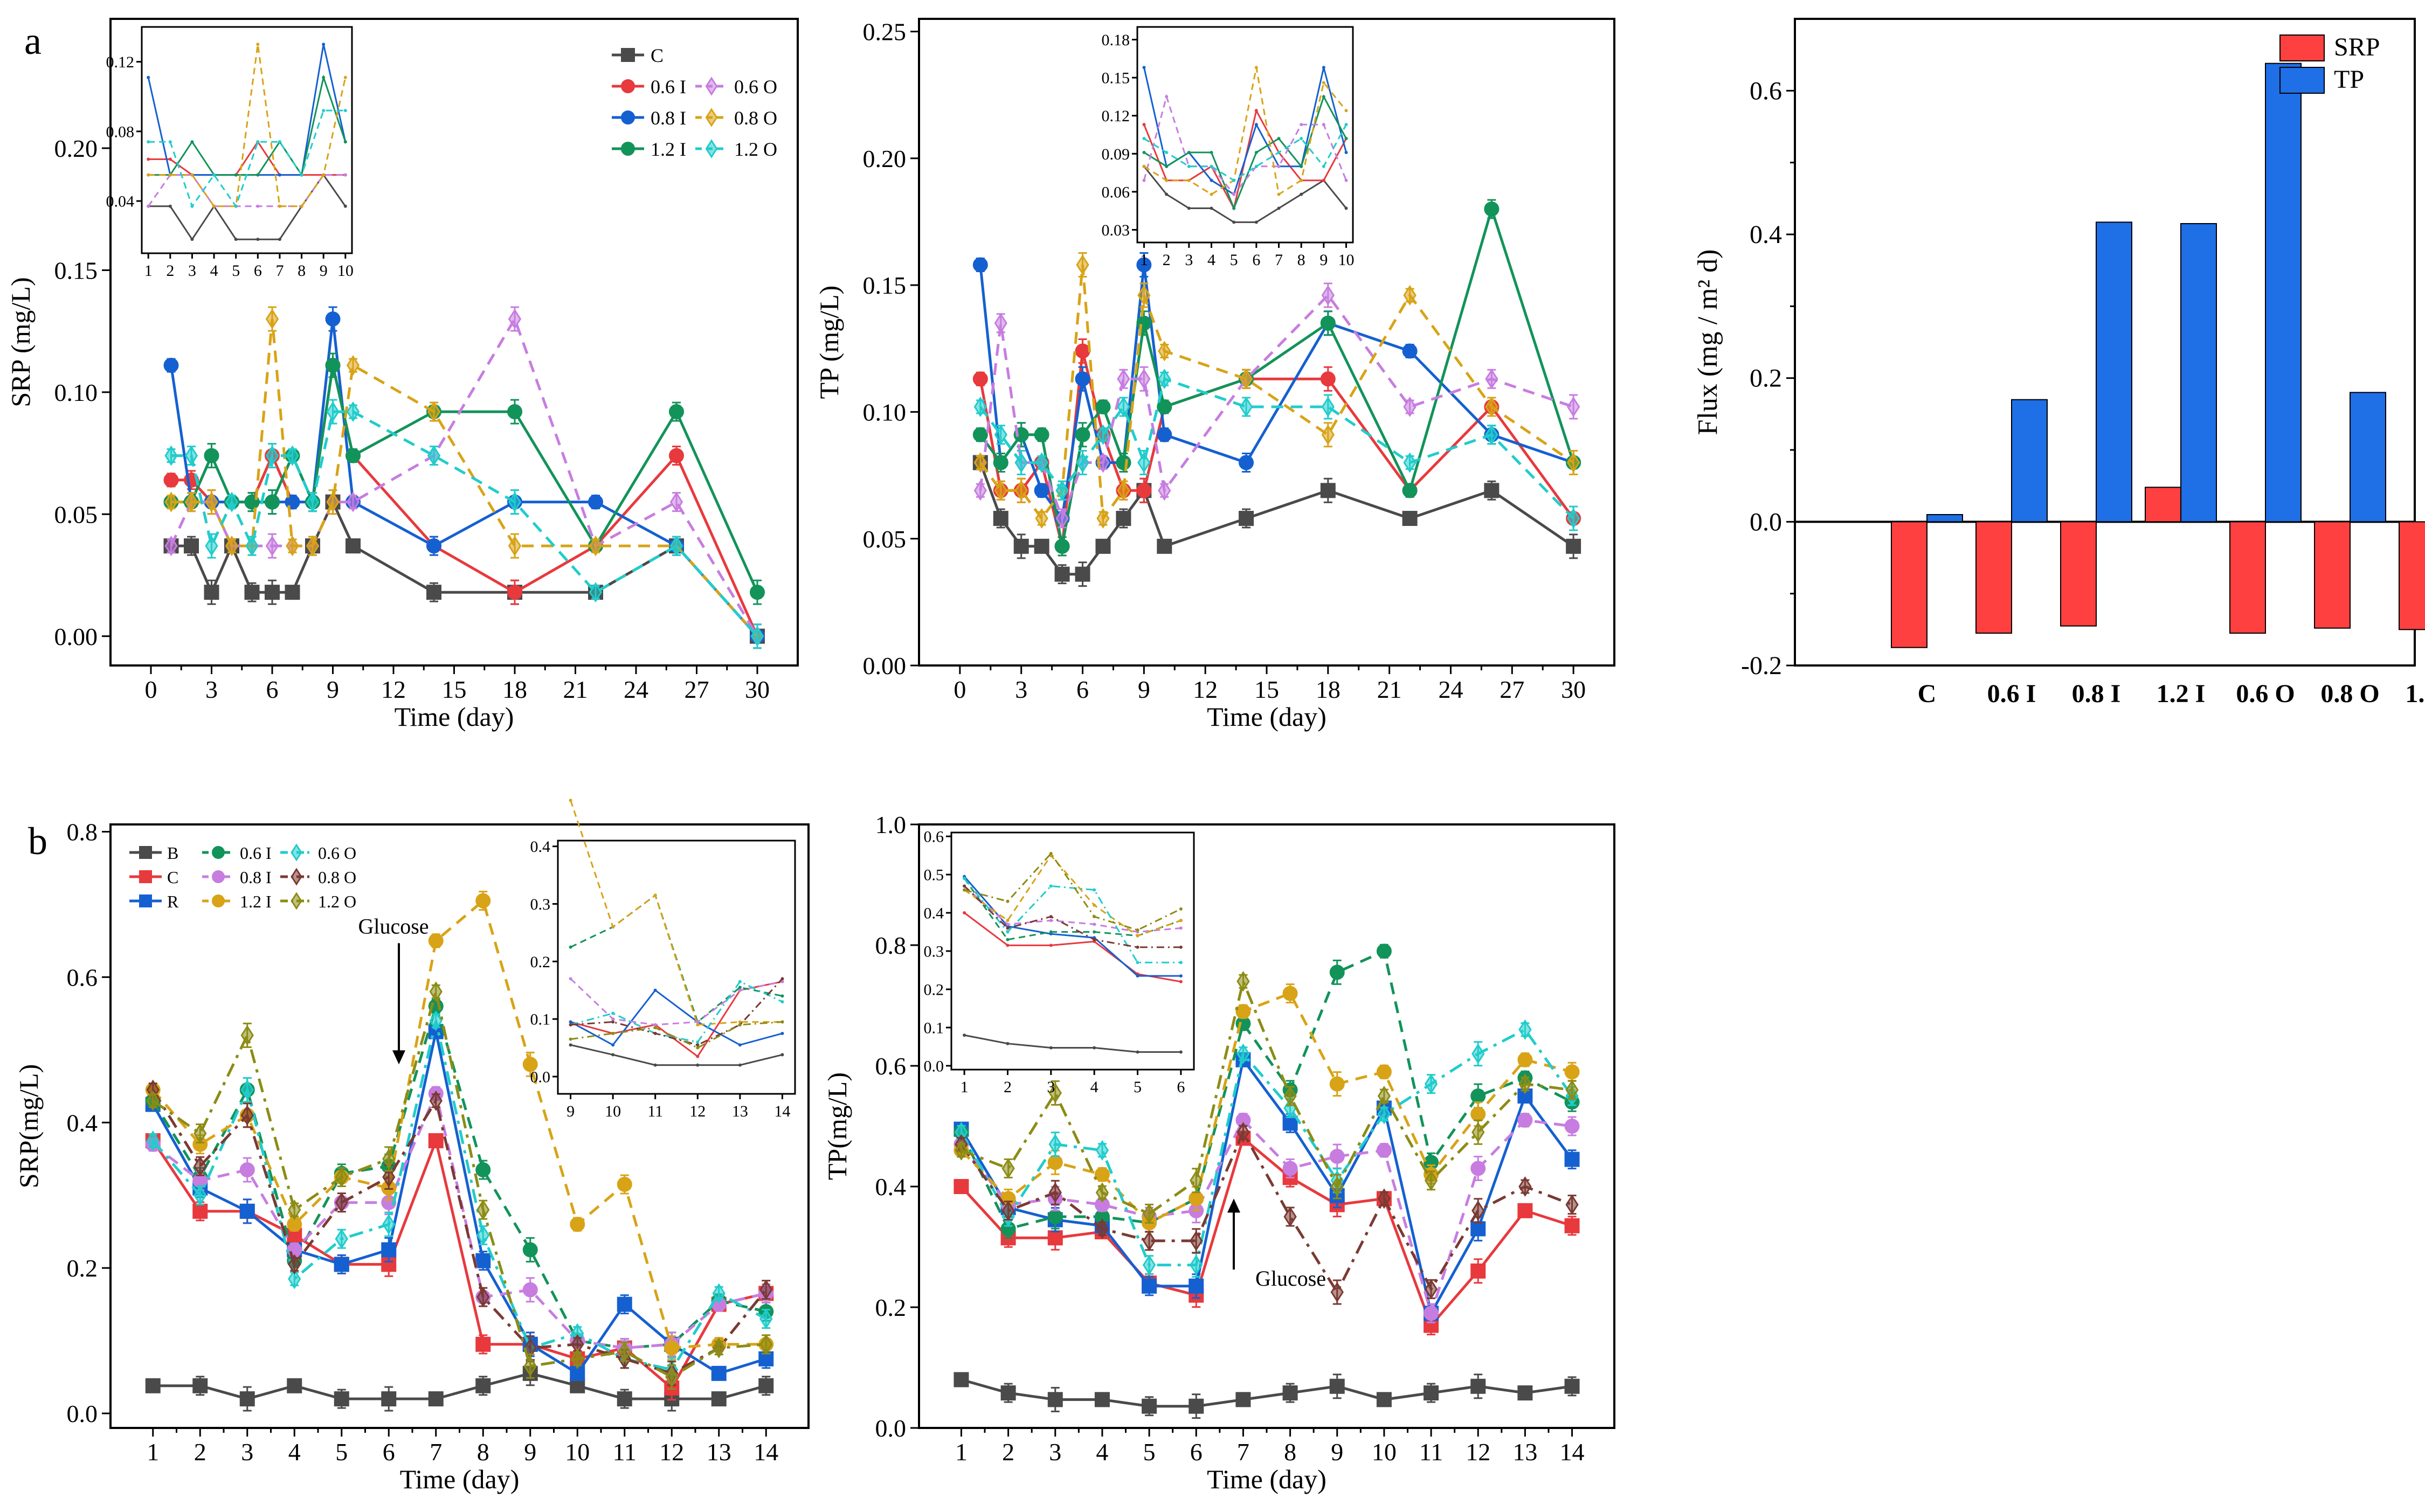 The height and width of the screenshot is (1512, 2425). I want to click on series-line-1.2-I, so click(458, 1124).